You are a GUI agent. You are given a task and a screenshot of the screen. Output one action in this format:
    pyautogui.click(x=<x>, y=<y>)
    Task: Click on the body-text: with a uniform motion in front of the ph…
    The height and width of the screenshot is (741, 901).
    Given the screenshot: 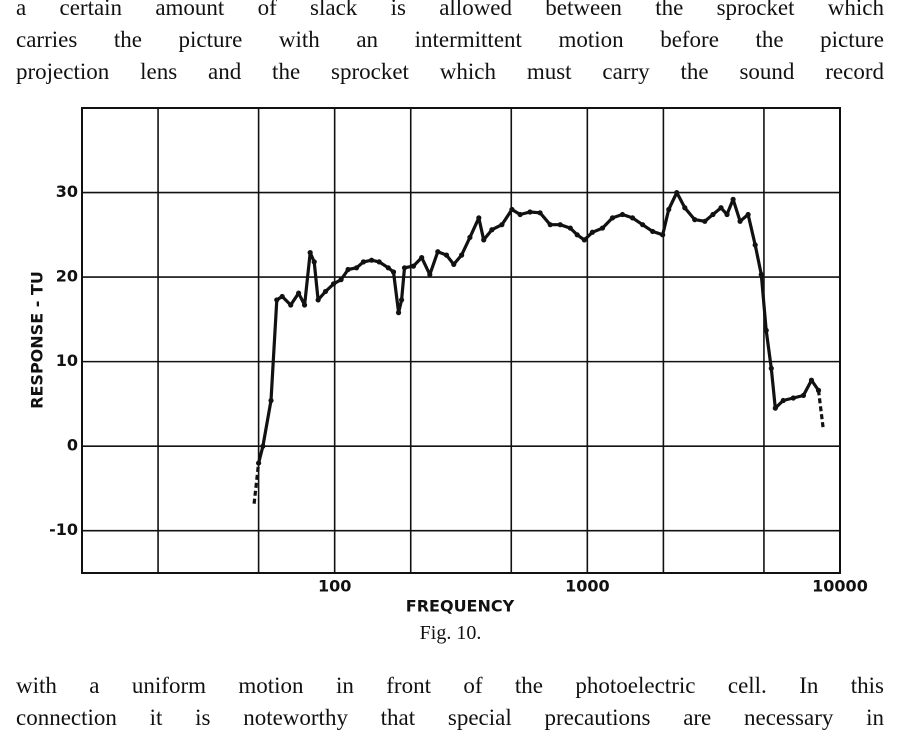 What is the action you would take?
    pyautogui.click(x=450, y=685)
    